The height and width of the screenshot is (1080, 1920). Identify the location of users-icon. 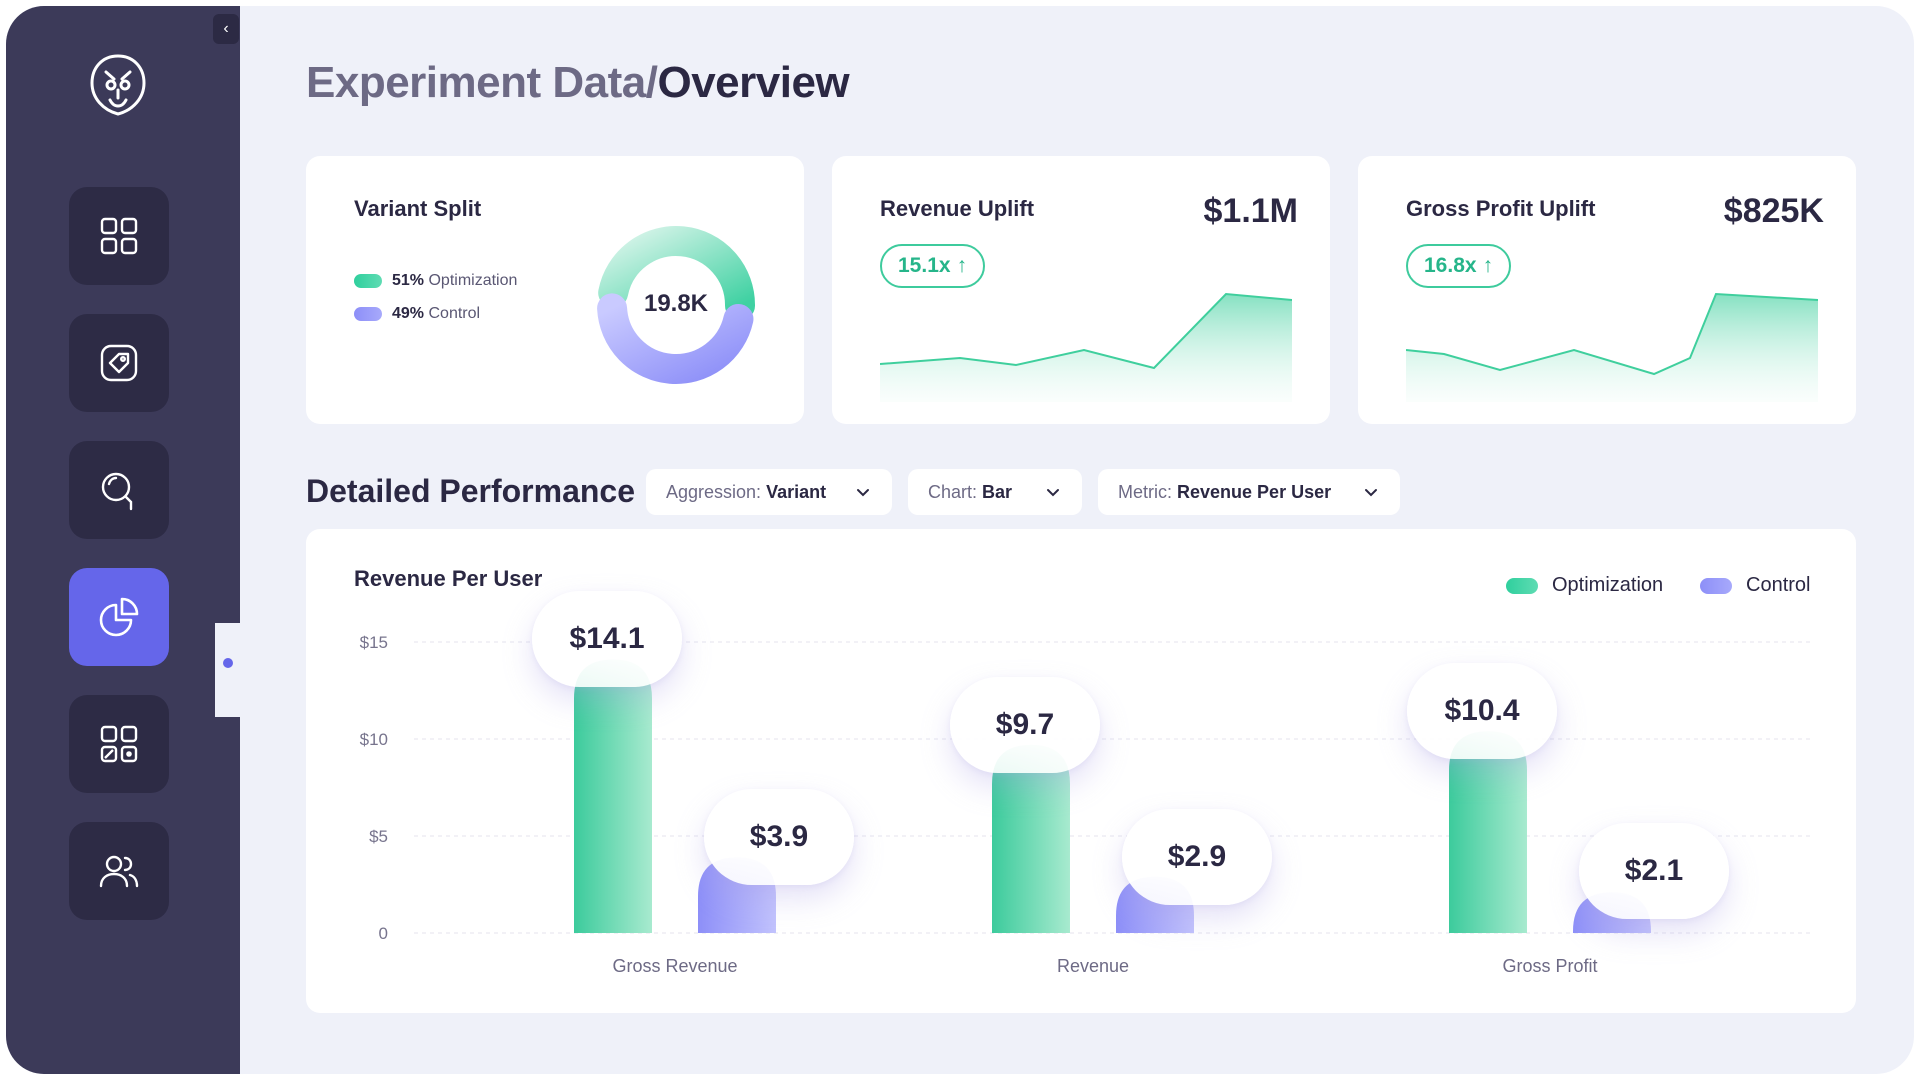
(119, 871).